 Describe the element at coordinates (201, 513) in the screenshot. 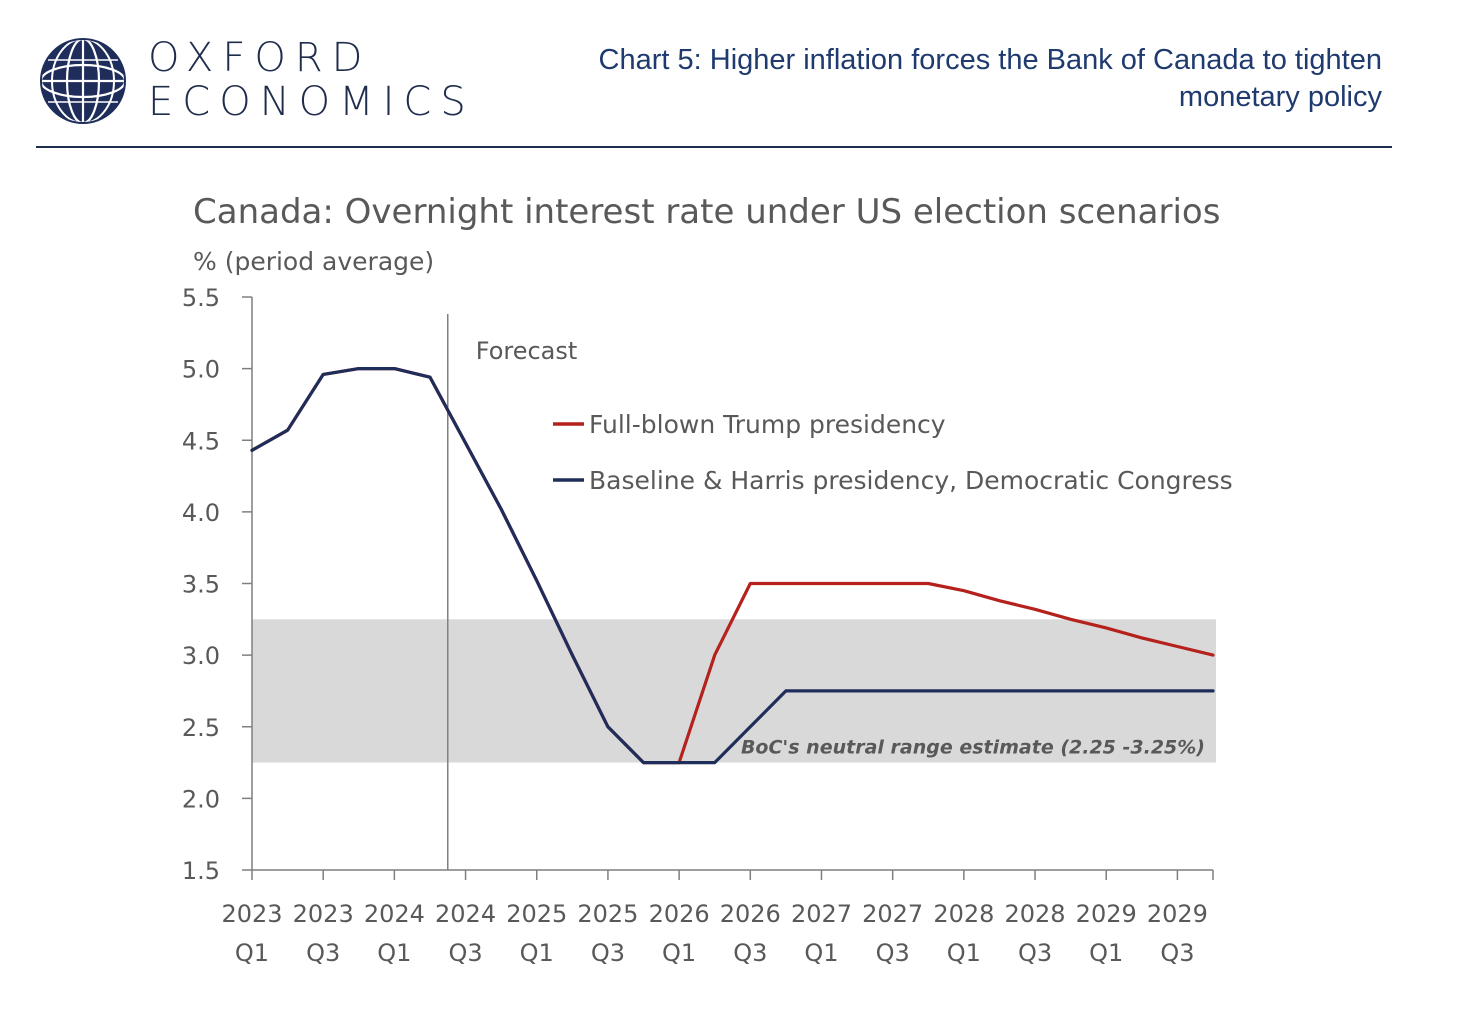

I see `y-tick-label: 4.0` at that location.